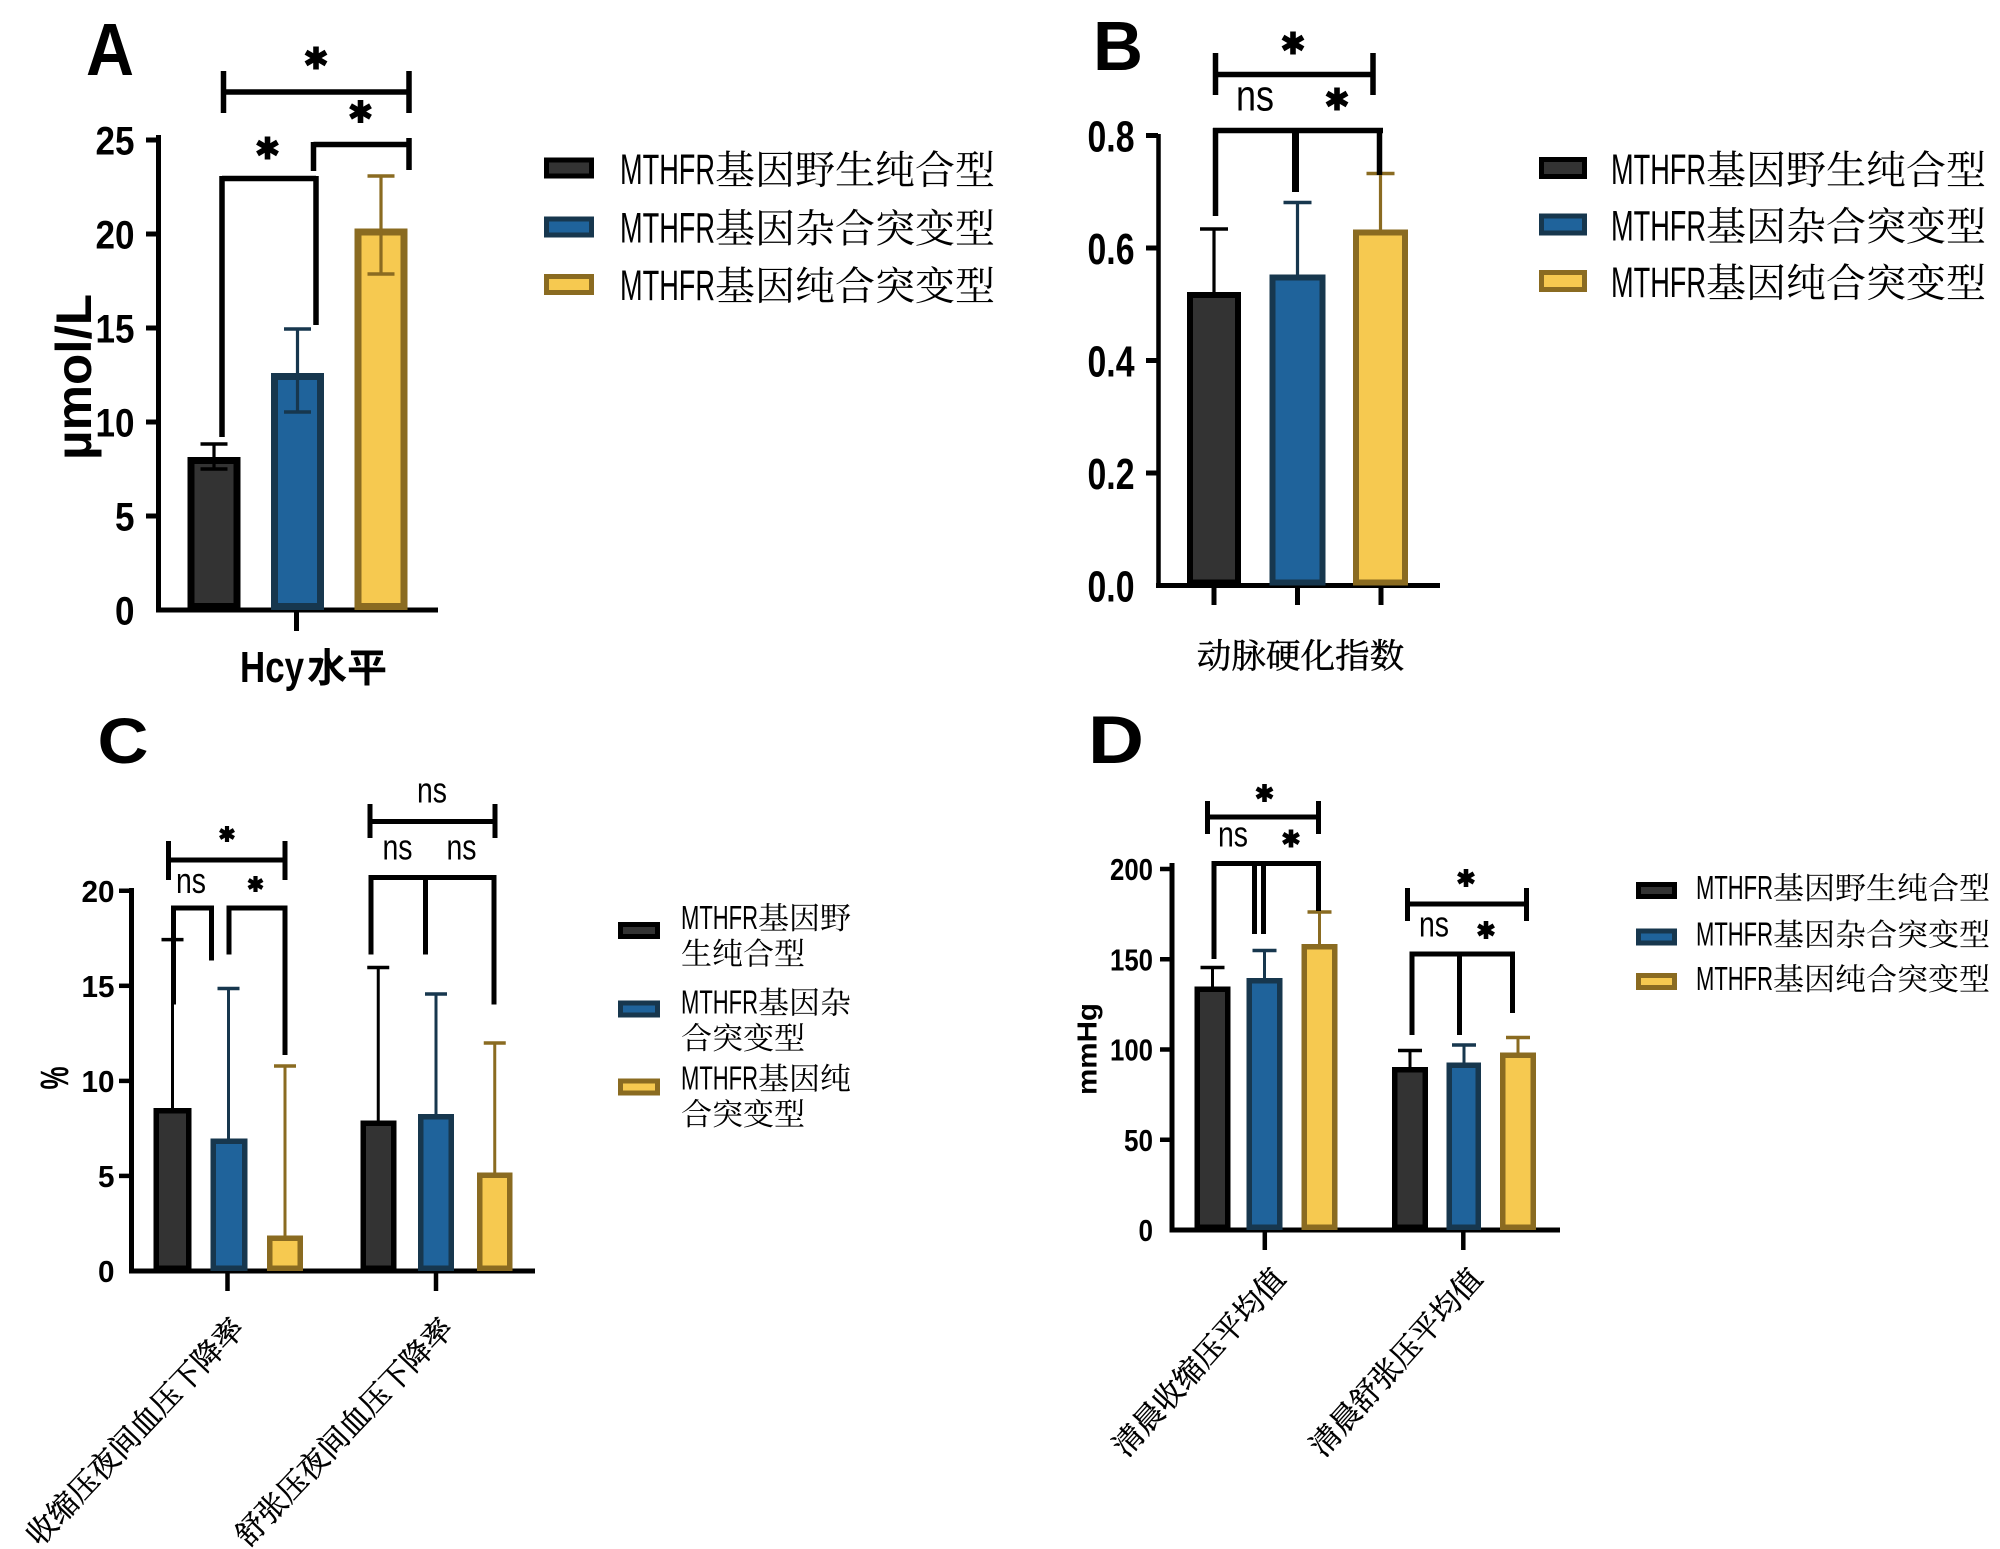 The height and width of the screenshot is (1549, 2000). Describe the element at coordinates (272, 667) in the screenshot. I see `svg-text: Hcy` at that location.